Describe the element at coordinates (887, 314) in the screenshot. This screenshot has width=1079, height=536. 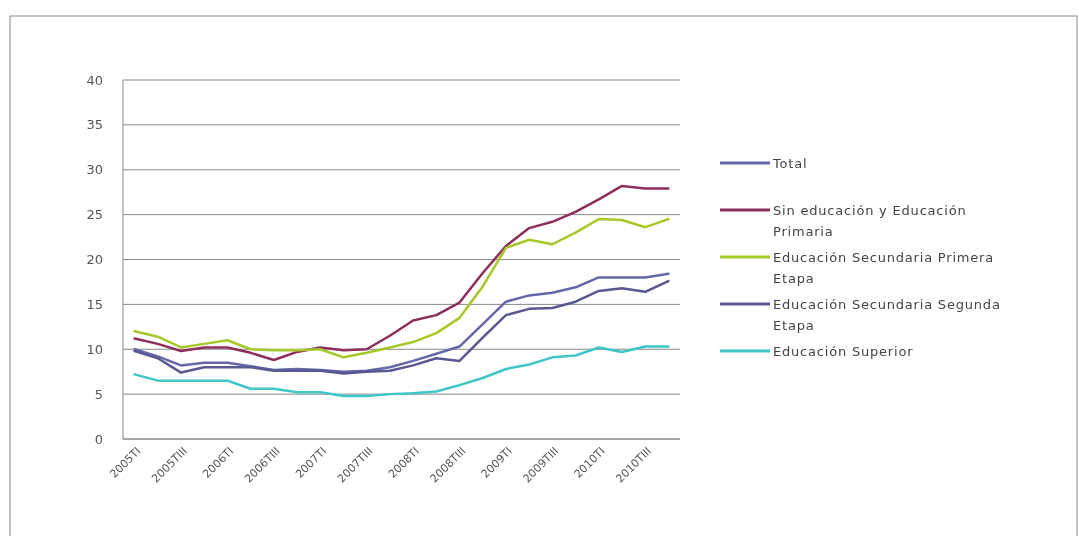
I see `legend-label: Educación Secundaria Segunda Etapa` at that location.